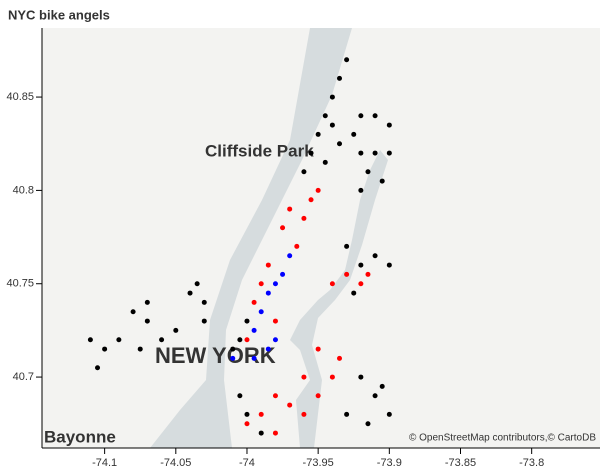  Describe the element at coordinates (502, 438) in the screenshot. I see `attribution: © OpenStreetMap contributors,© CartoDB` at that location.